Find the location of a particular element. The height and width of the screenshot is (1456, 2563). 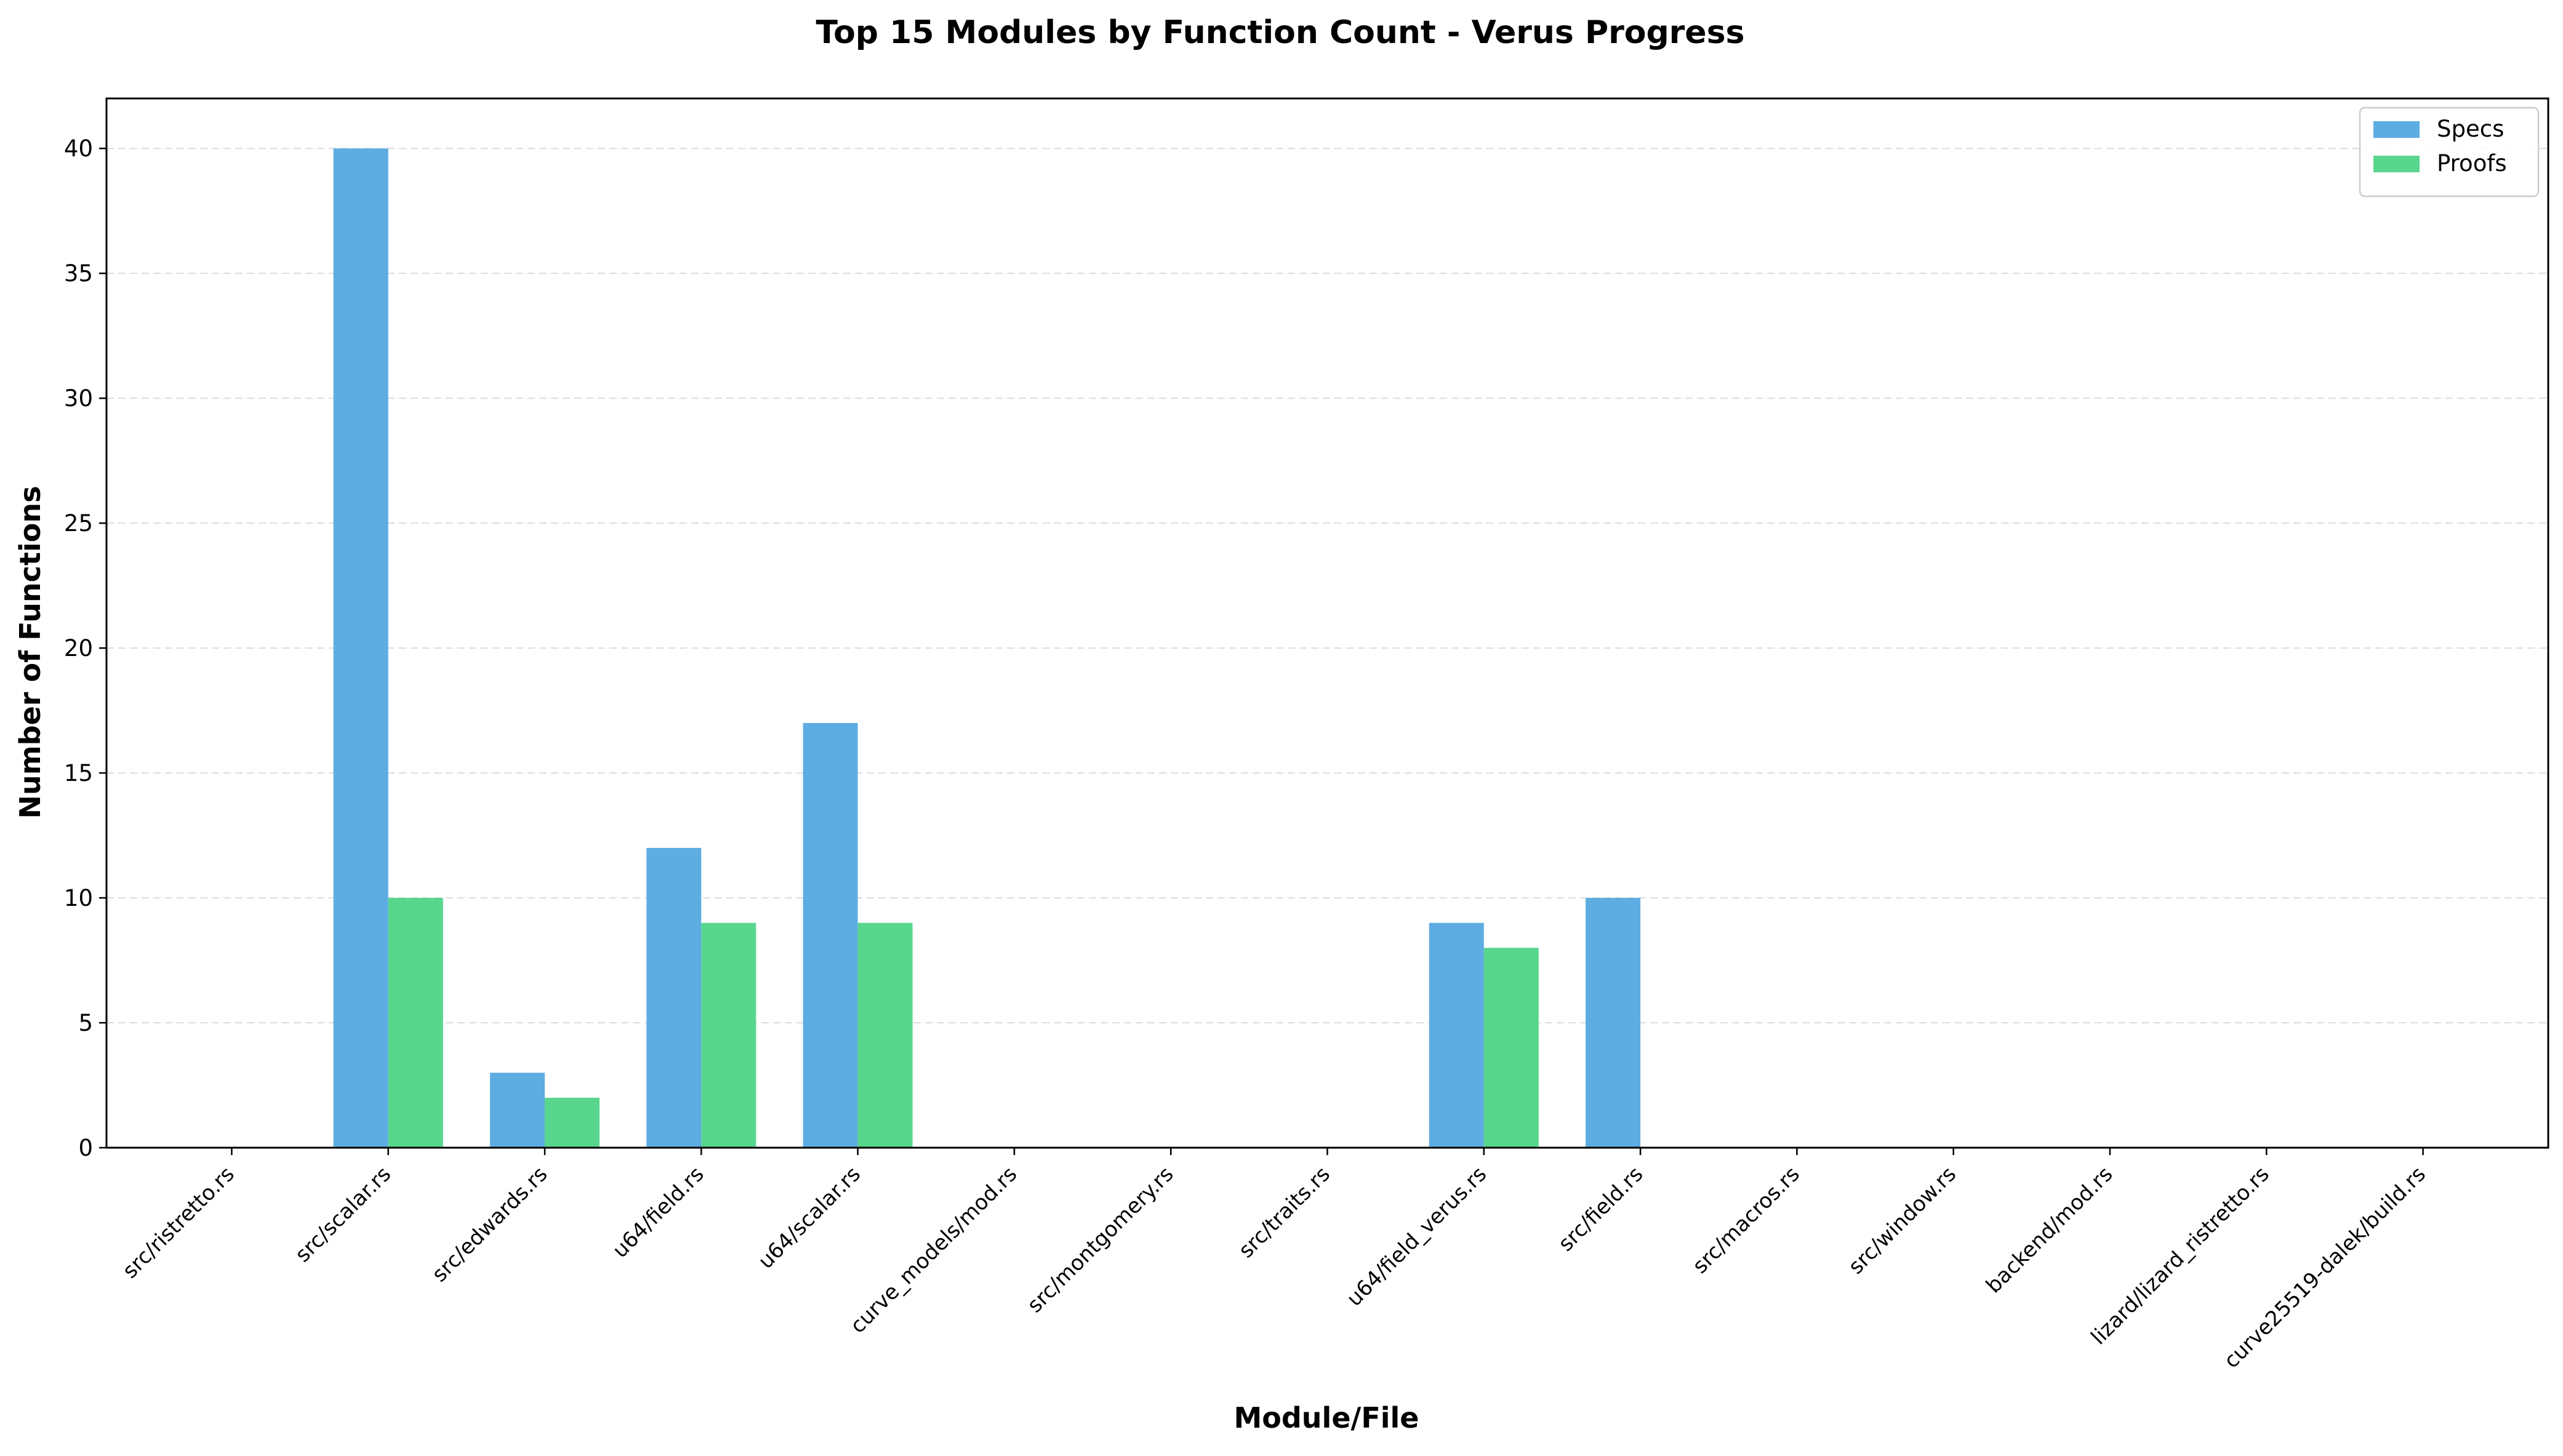

x-tick-label: src/traits.rs is located at coordinates (1284, 1212).